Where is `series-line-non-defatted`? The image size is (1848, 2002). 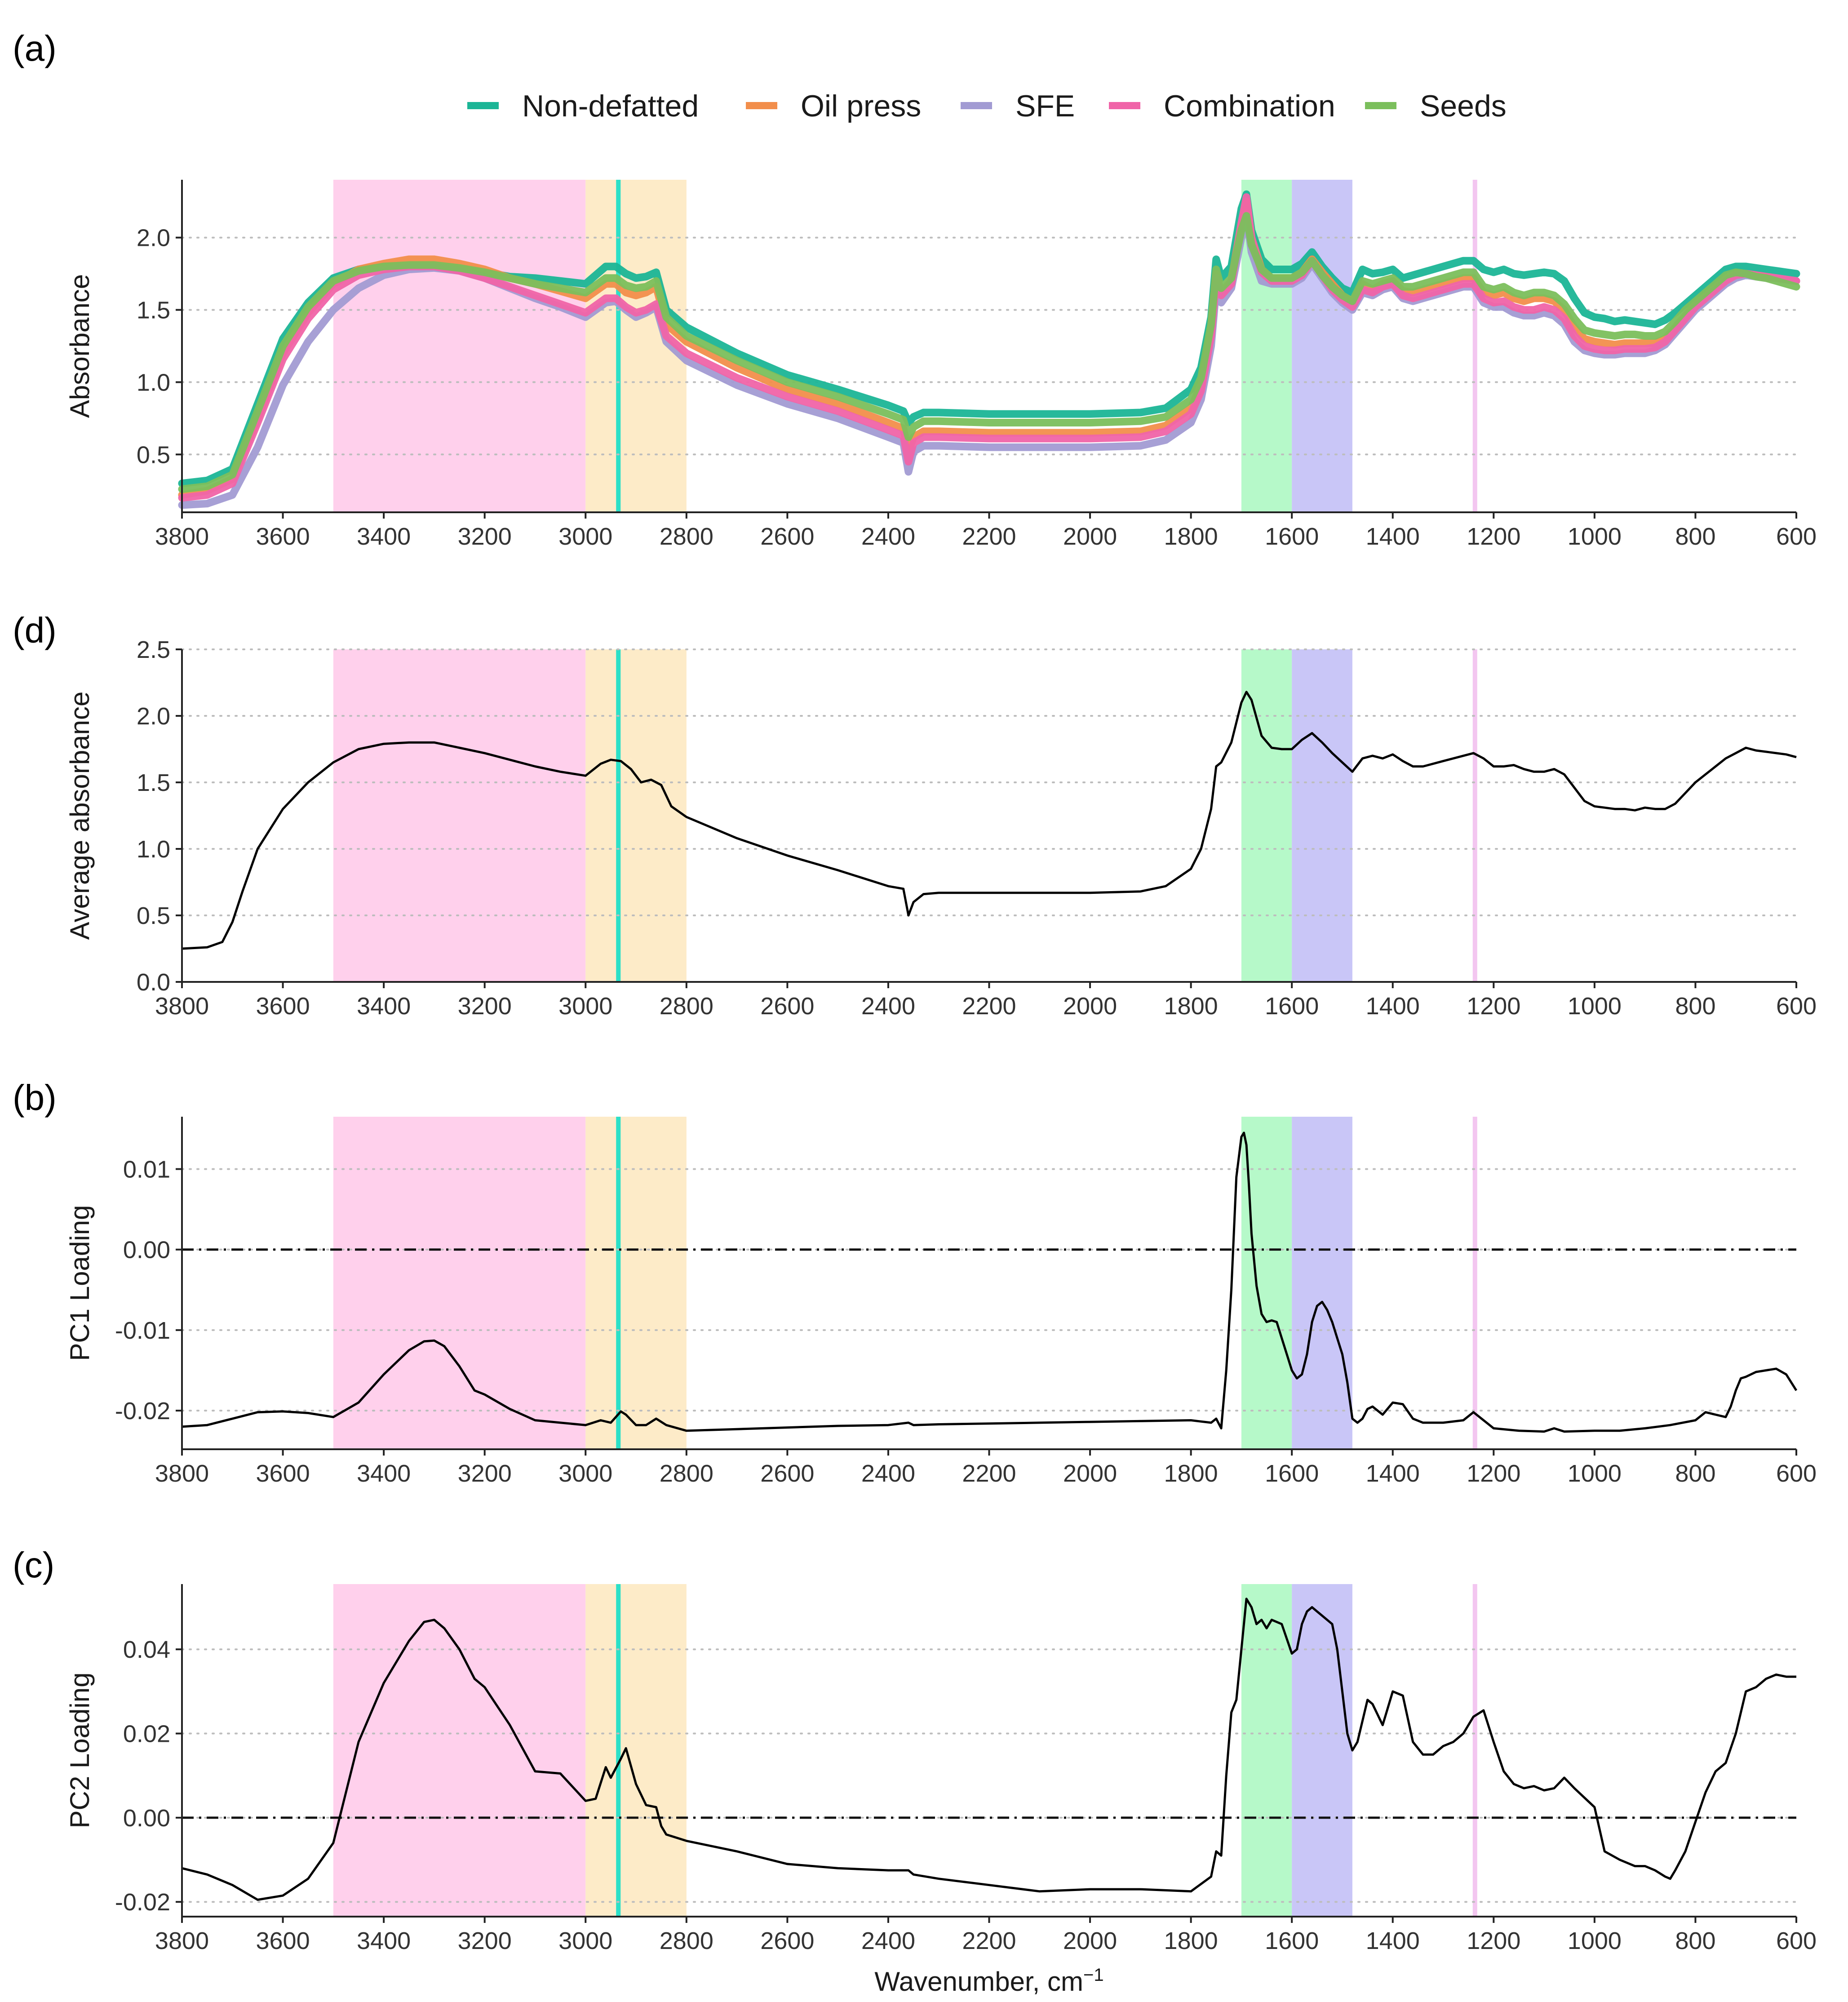
series-line-non-defatted is located at coordinates (989, 339).